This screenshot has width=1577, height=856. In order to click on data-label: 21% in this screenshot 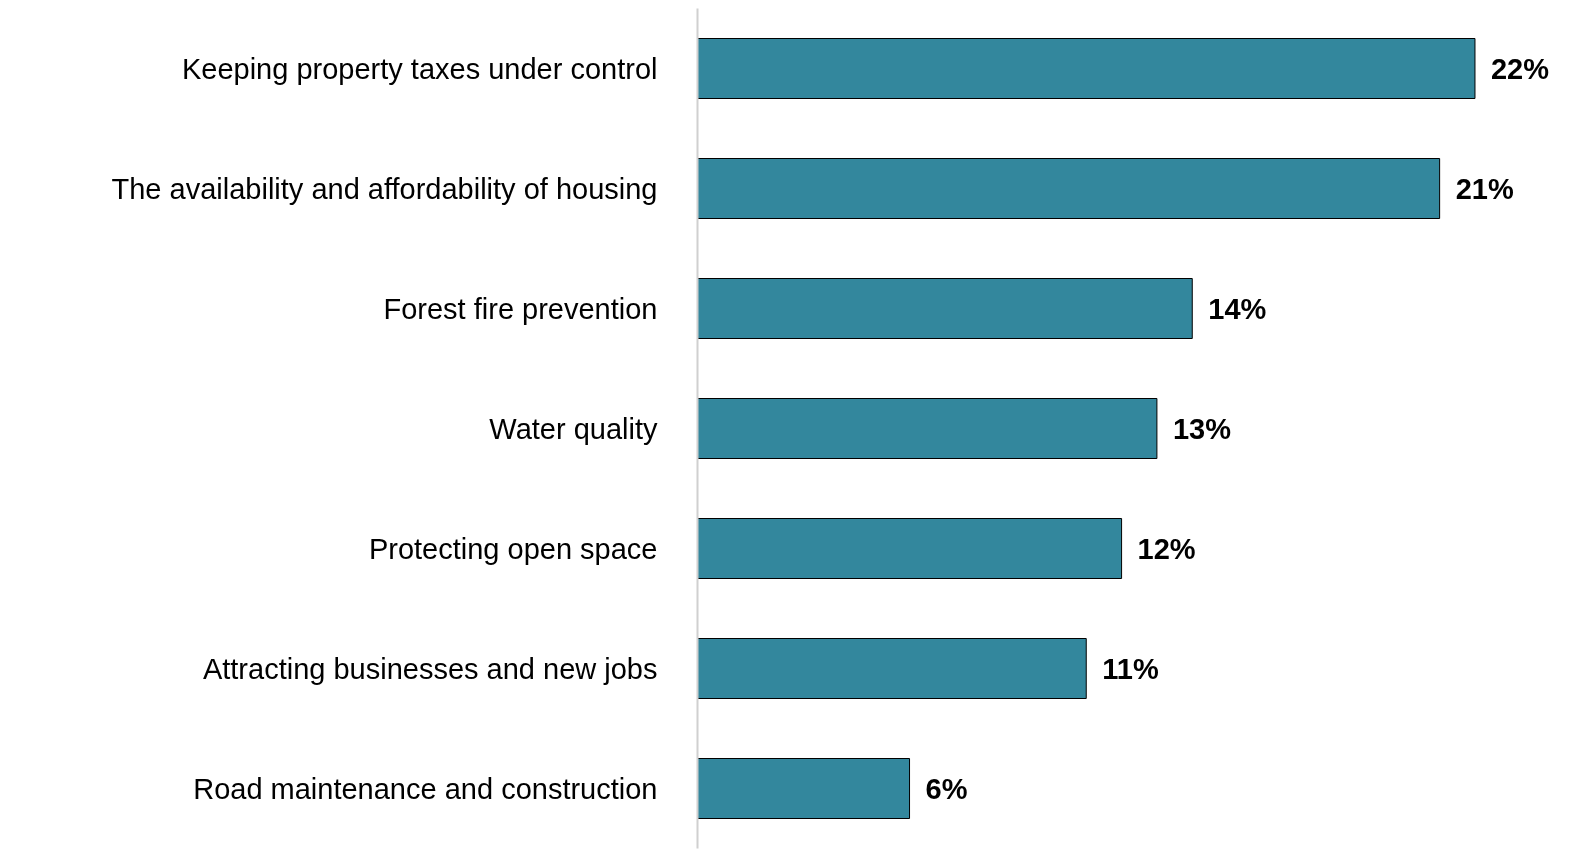, I will do `click(1484, 188)`.